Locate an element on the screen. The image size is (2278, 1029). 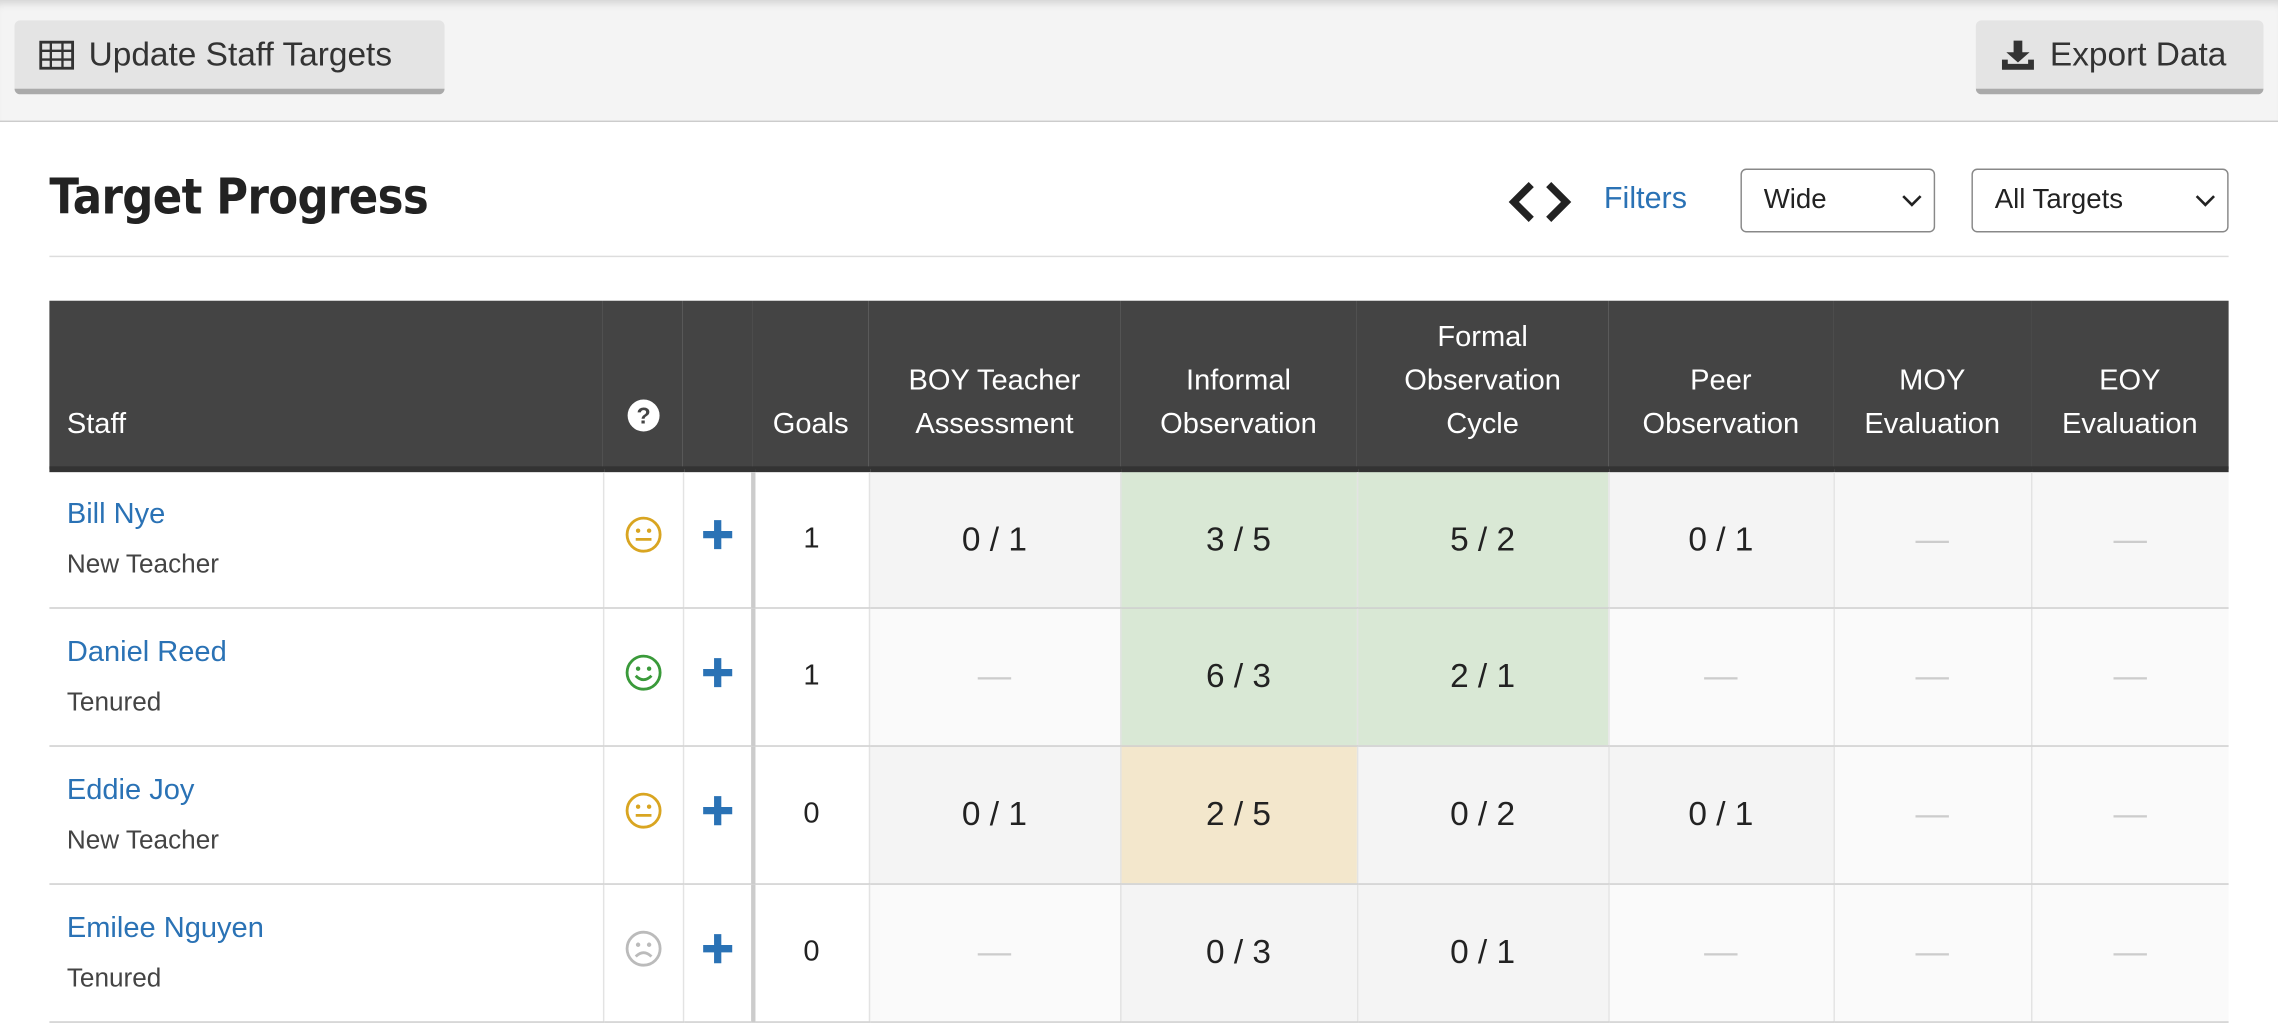
divider is located at coordinates (1139, 256).